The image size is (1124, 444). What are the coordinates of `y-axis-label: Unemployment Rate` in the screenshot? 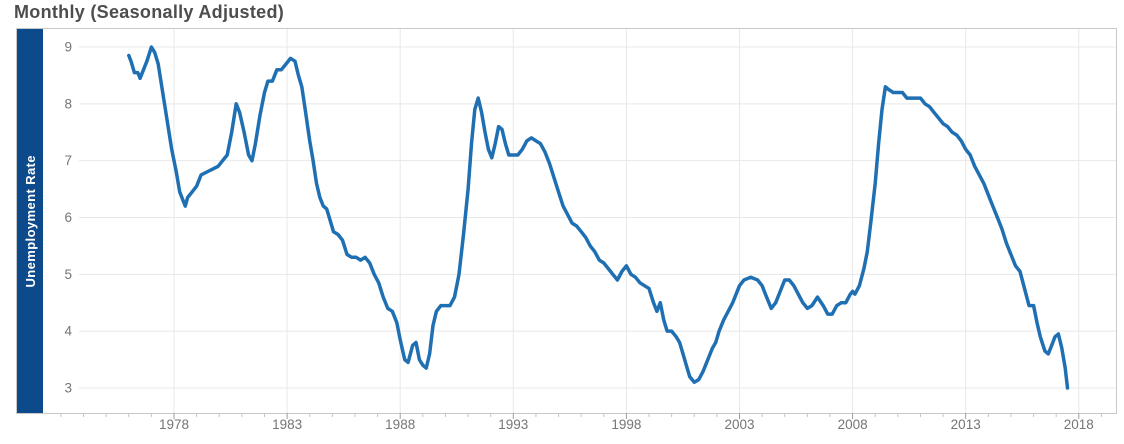 It's located at (30, 221).